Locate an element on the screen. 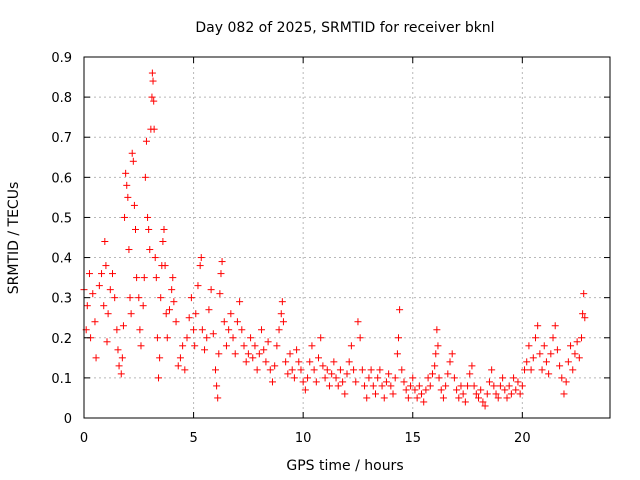  x-tick-label: 15 is located at coordinates (412, 438).